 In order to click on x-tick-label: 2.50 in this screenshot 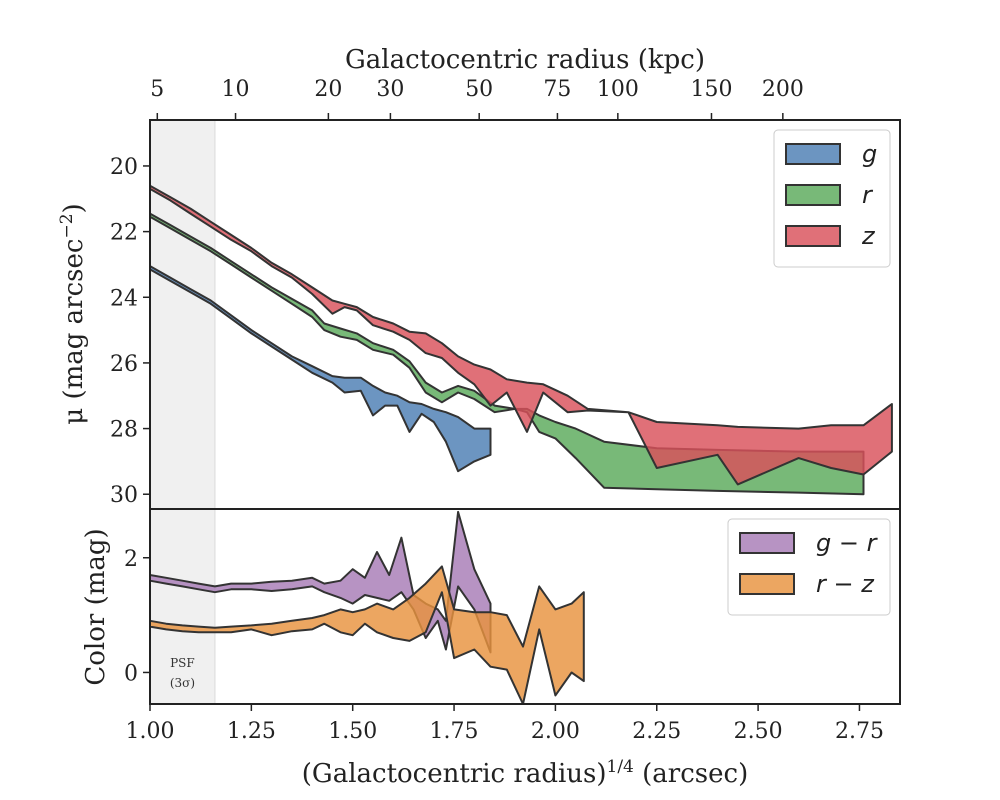, I will do `click(758, 731)`.